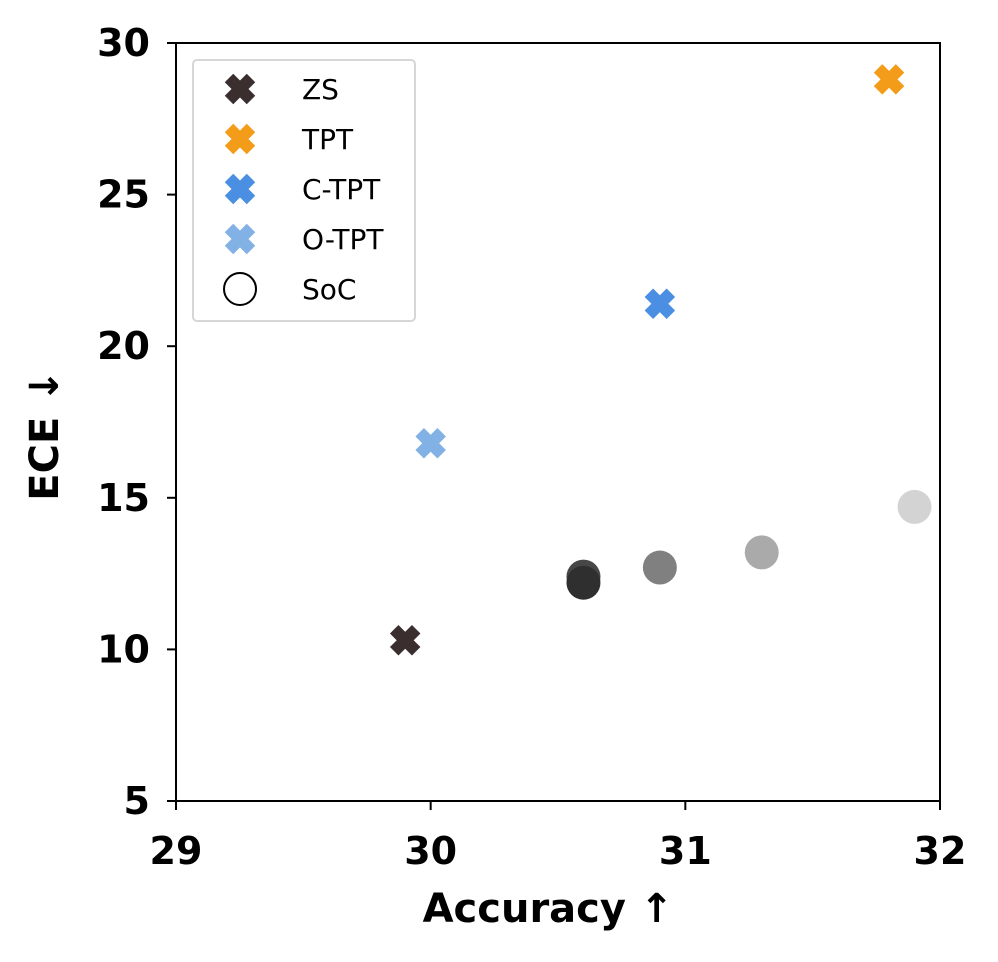  What do you see at coordinates (240, 89) in the screenshot?
I see `legend-marker-zs` at bounding box center [240, 89].